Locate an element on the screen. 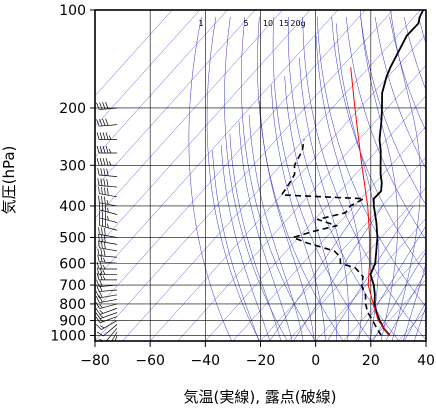 This screenshot has height=411, width=436. x-tick-label: −60 is located at coordinates (150, 361).